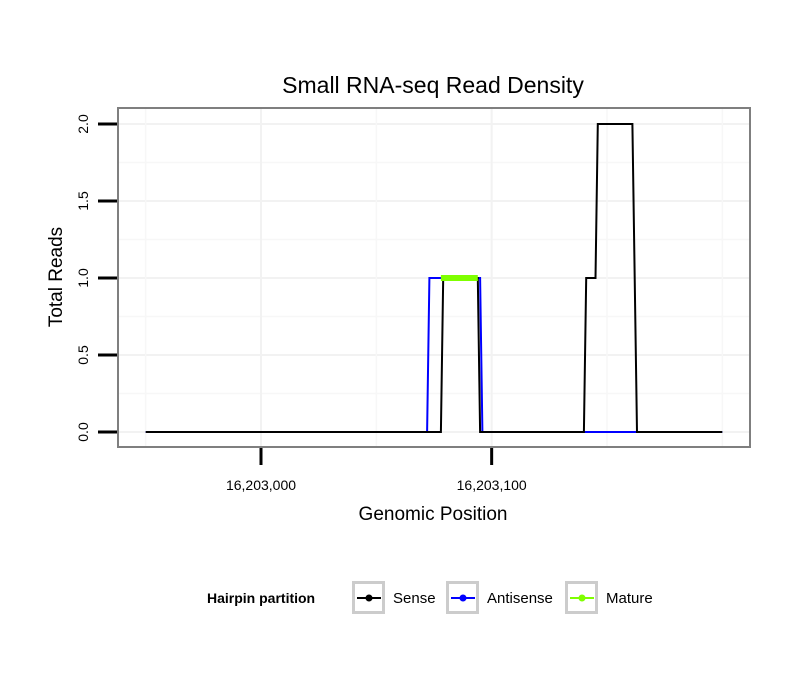 The image size is (810, 690). I want to click on legend: Hairpin partition Sense Antisense Mature, so click(430, 597).